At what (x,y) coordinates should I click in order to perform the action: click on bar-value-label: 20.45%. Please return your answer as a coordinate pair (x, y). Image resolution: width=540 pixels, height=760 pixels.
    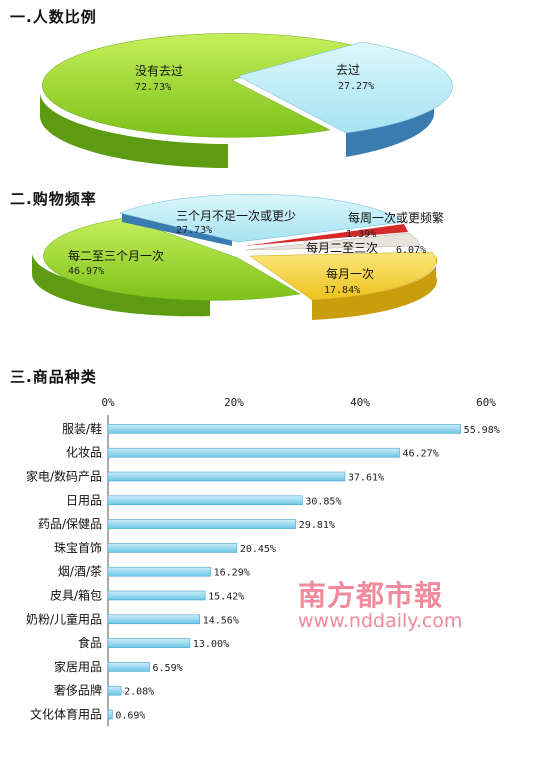
    Looking at the image, I should click on (258, 549).